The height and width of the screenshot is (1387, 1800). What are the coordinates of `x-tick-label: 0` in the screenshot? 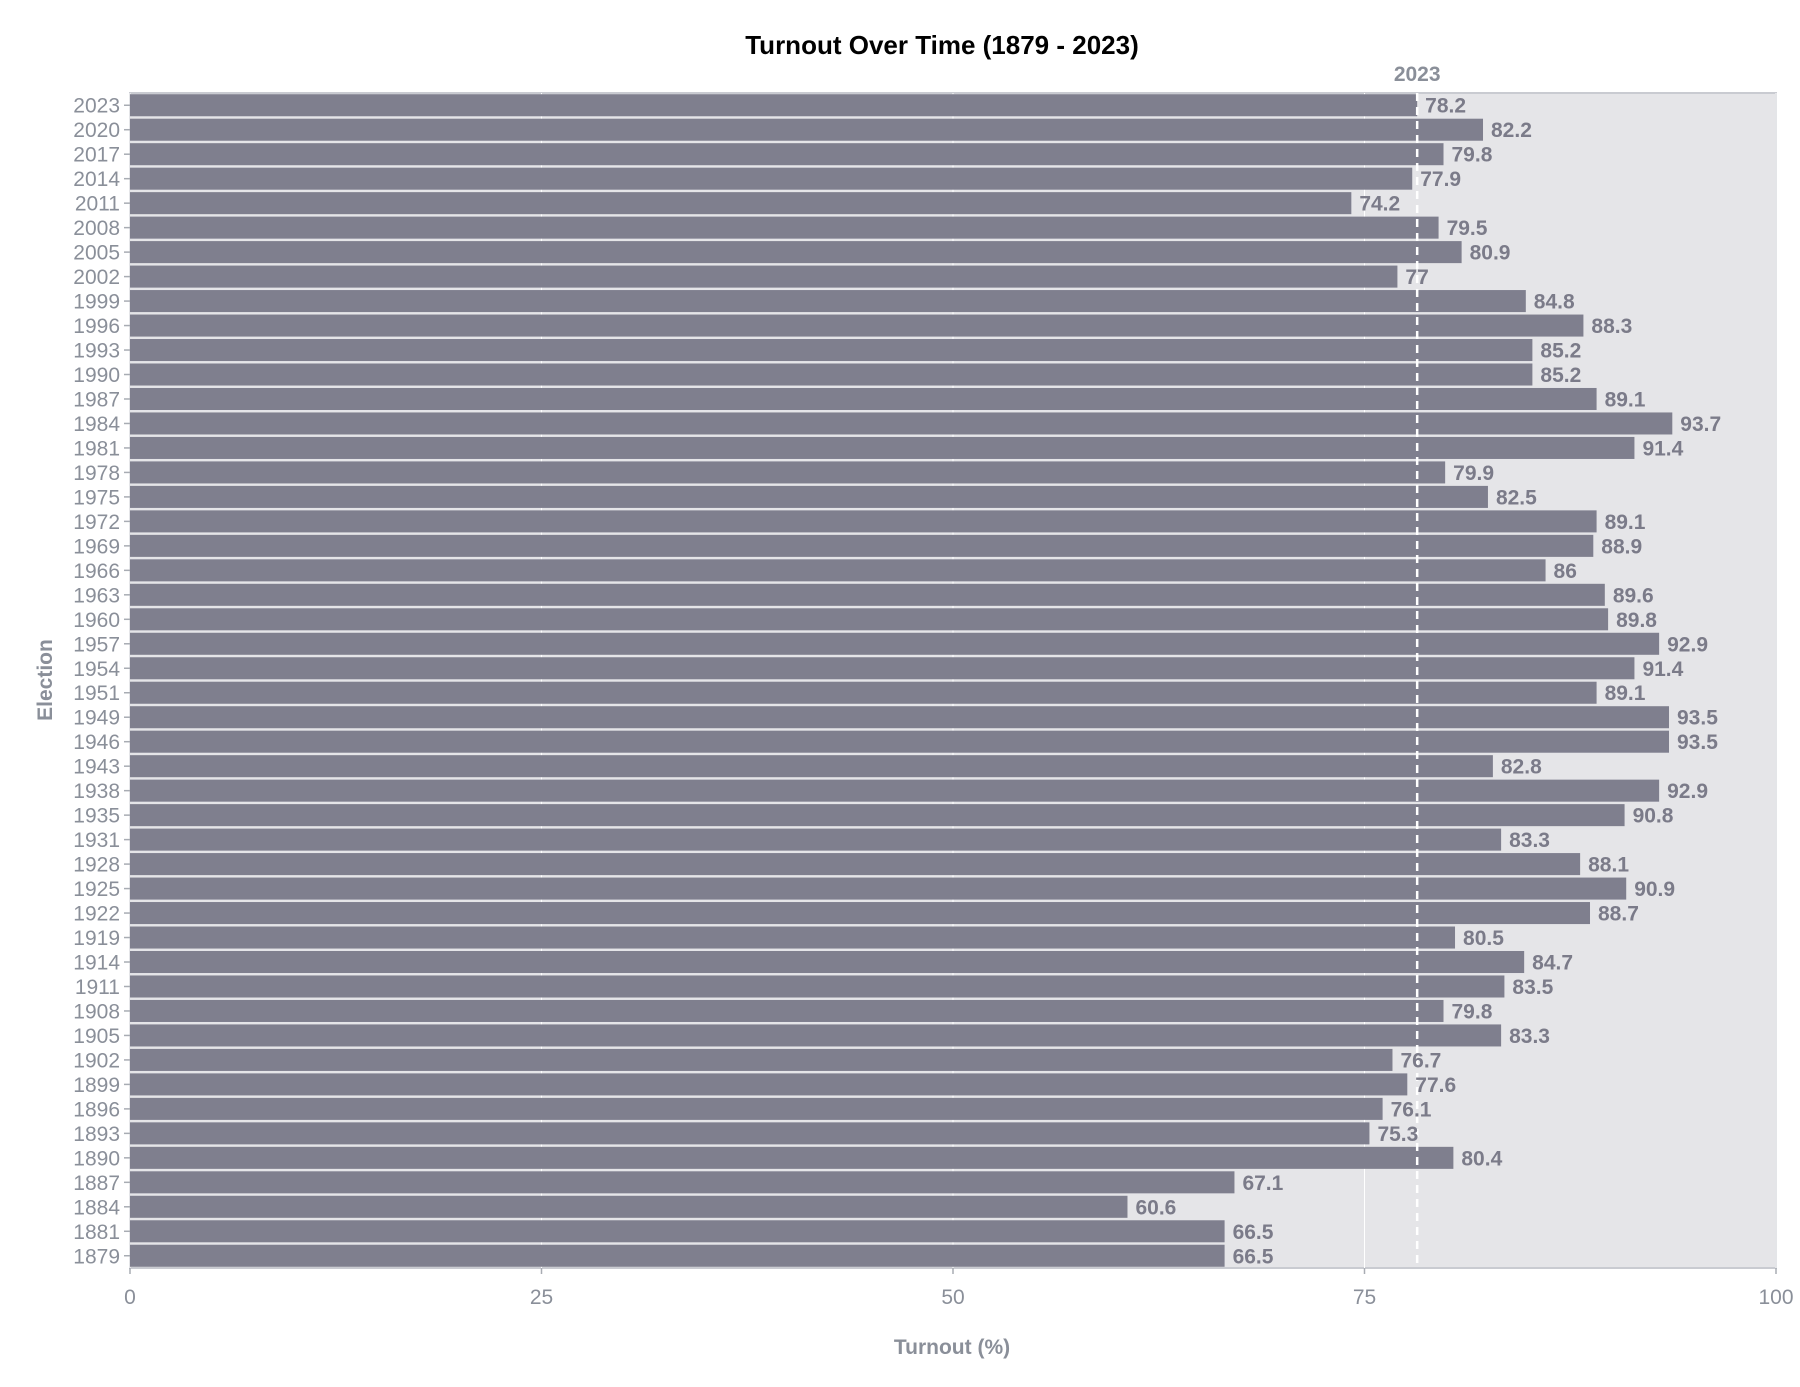 It's located at (130, 1297).